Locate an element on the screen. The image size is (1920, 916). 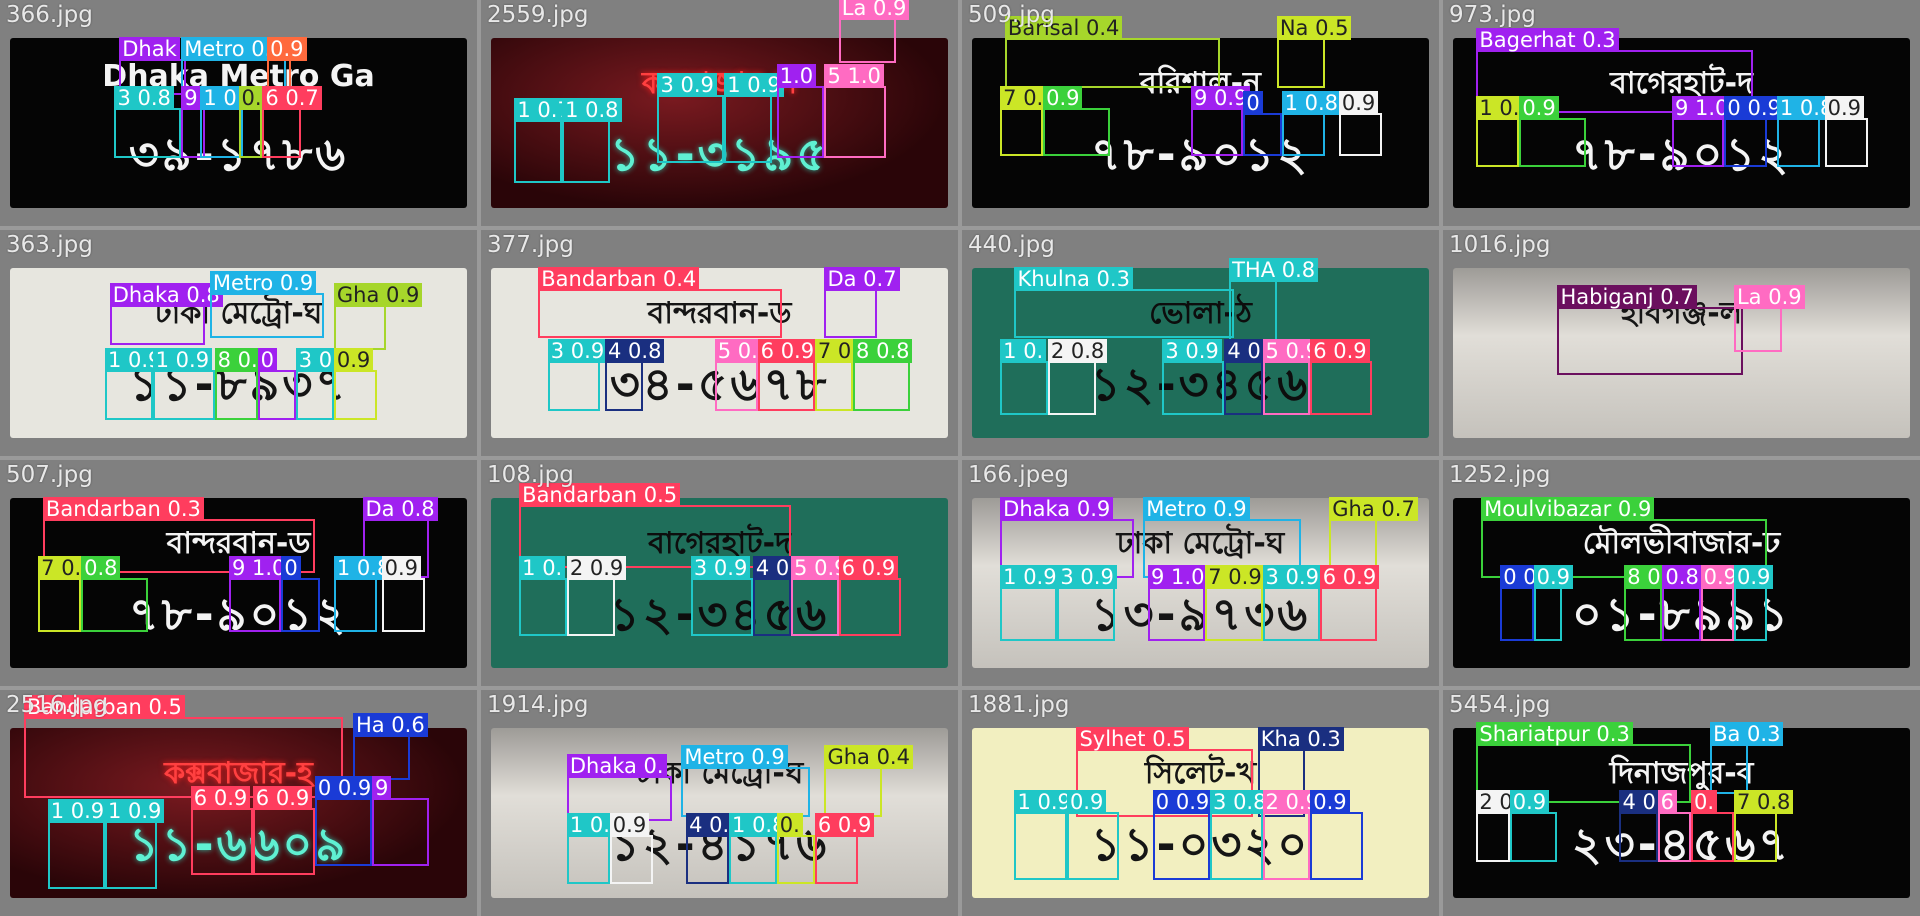
detection-label: 0. is located at coordinates (789, 824).